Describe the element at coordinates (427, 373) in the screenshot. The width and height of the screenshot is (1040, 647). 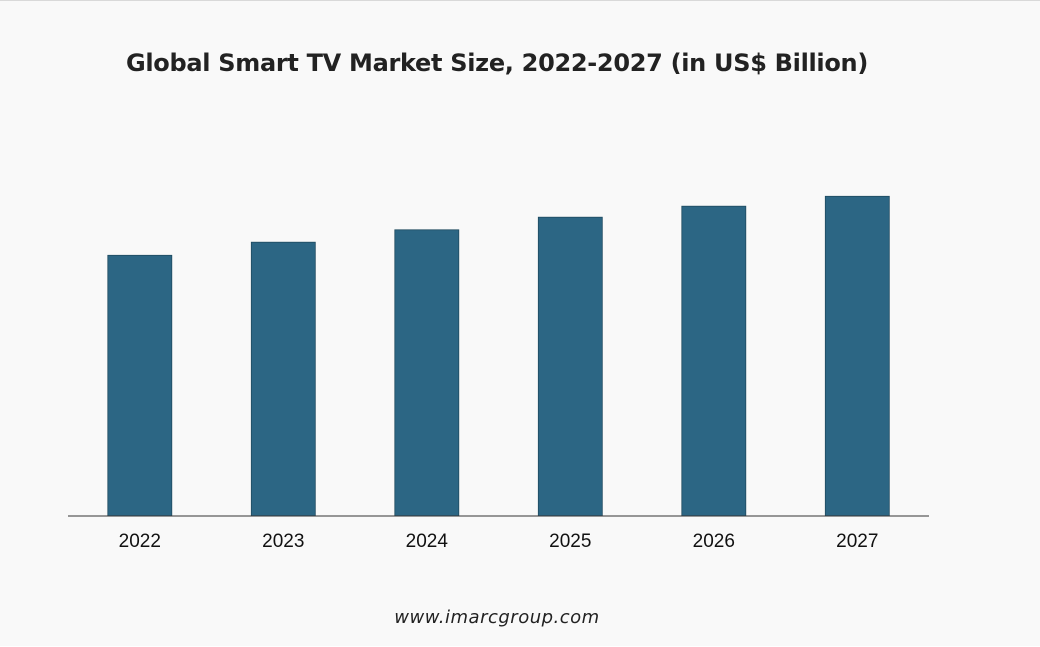
I see `bar-2024` at that location.